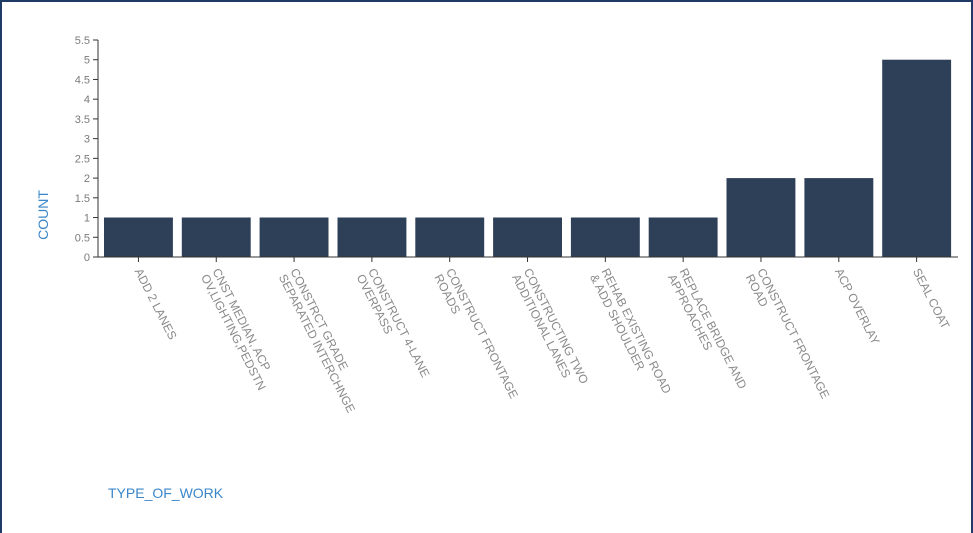 The width and height of the screenshot is (973, 533). What do you see at coordinates (166, 493) in the screenshot?
I see `x-axis-title: TYPE_OF_WORK` at bounding box center [166, 493].